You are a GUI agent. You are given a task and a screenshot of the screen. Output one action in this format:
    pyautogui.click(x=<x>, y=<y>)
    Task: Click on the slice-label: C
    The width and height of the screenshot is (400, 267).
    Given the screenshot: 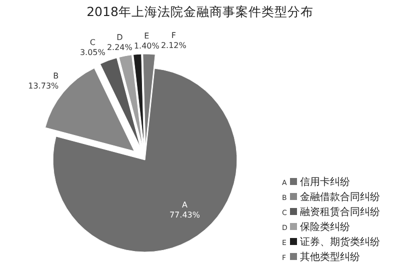 What is the action you would take?
    pyautogui.click(x=93, y=42)
    